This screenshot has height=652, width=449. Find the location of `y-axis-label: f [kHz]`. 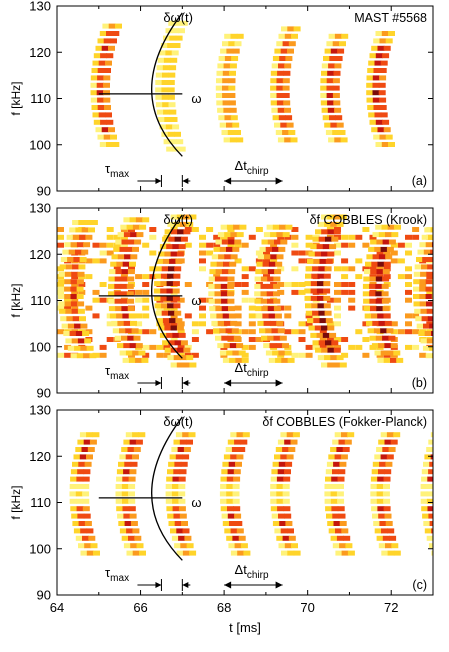

y-axis-label: f [kHz] is located at coordinates (16, 502).